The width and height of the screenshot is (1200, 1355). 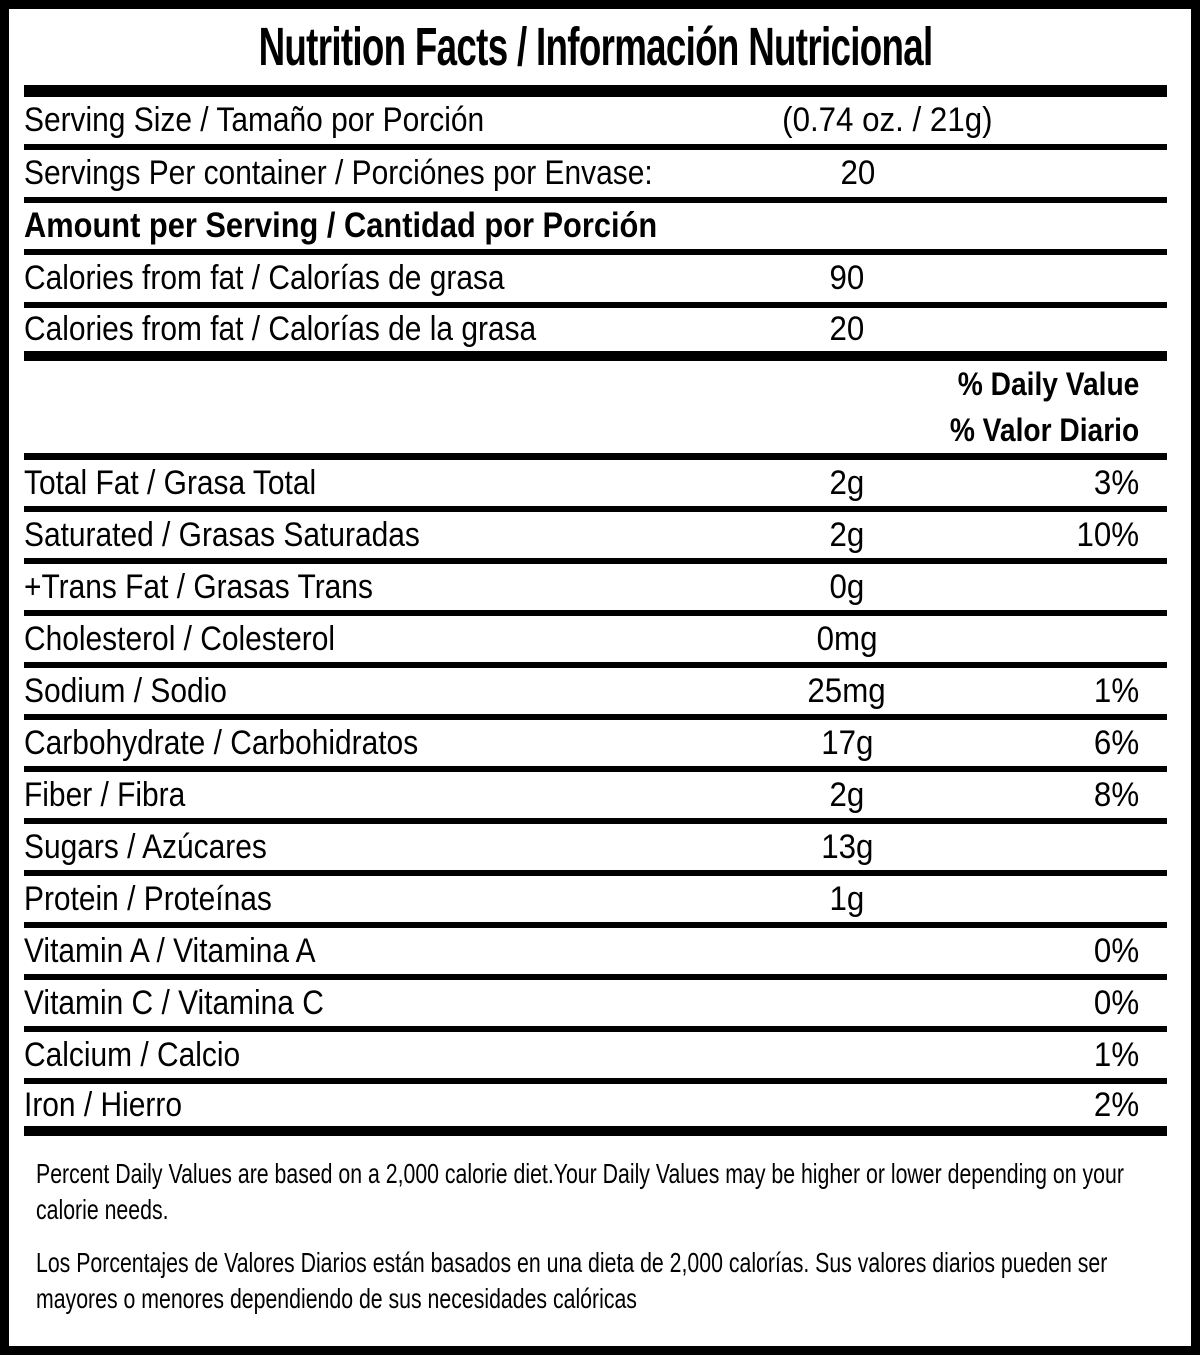 I want to click on calcium-label: Calcium / Calcio, so click(x=132, y=1054).